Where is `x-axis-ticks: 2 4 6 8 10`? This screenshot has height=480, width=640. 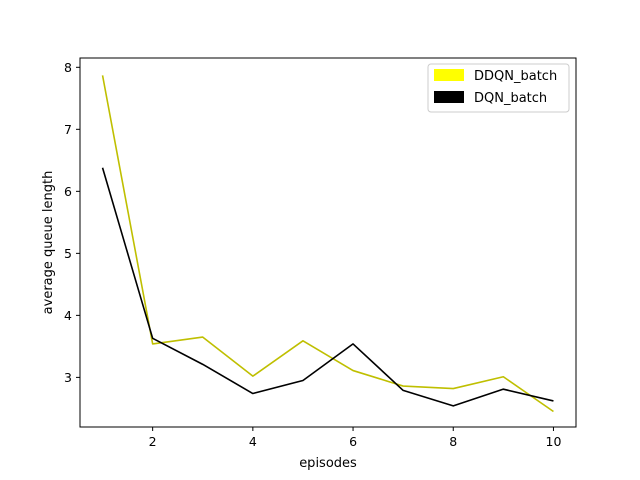
x-axis-ticks: 2 4 6 8 10 is located at coordinates (355, 438).